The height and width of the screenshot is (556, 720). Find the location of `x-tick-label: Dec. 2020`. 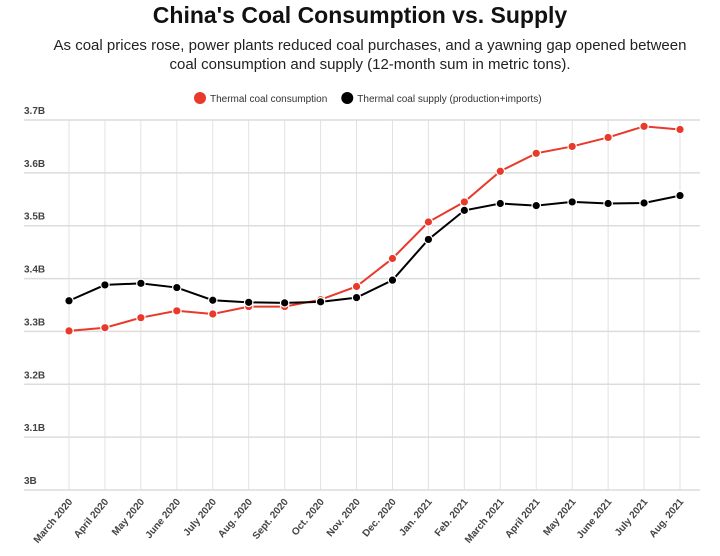

x-tick-label: Dec. 2020 is located at coordinates (380, 518).